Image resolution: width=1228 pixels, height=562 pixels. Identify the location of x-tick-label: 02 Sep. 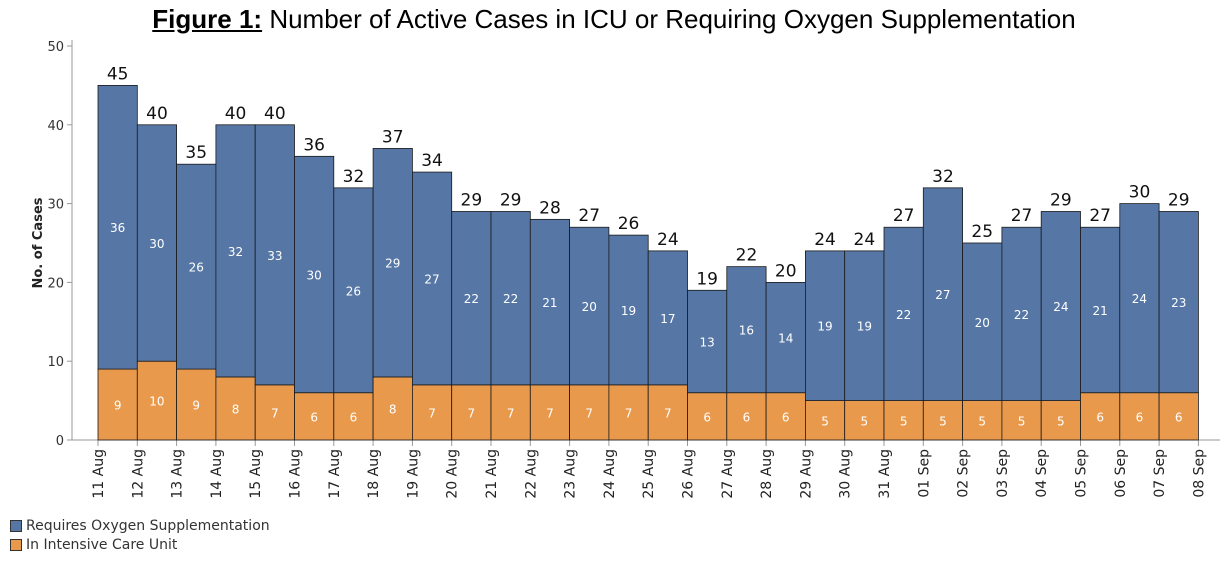
(964, 473).